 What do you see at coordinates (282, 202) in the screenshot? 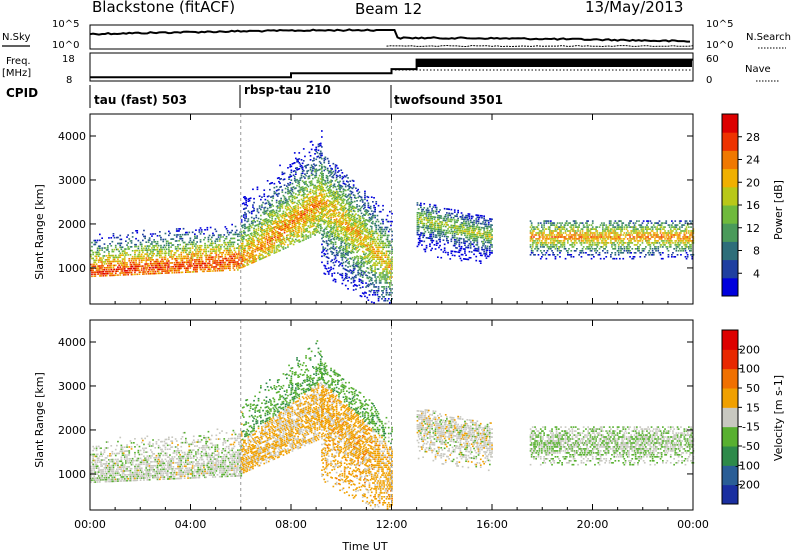
I see `power-cell-2040` at bounding box center [282, 202].